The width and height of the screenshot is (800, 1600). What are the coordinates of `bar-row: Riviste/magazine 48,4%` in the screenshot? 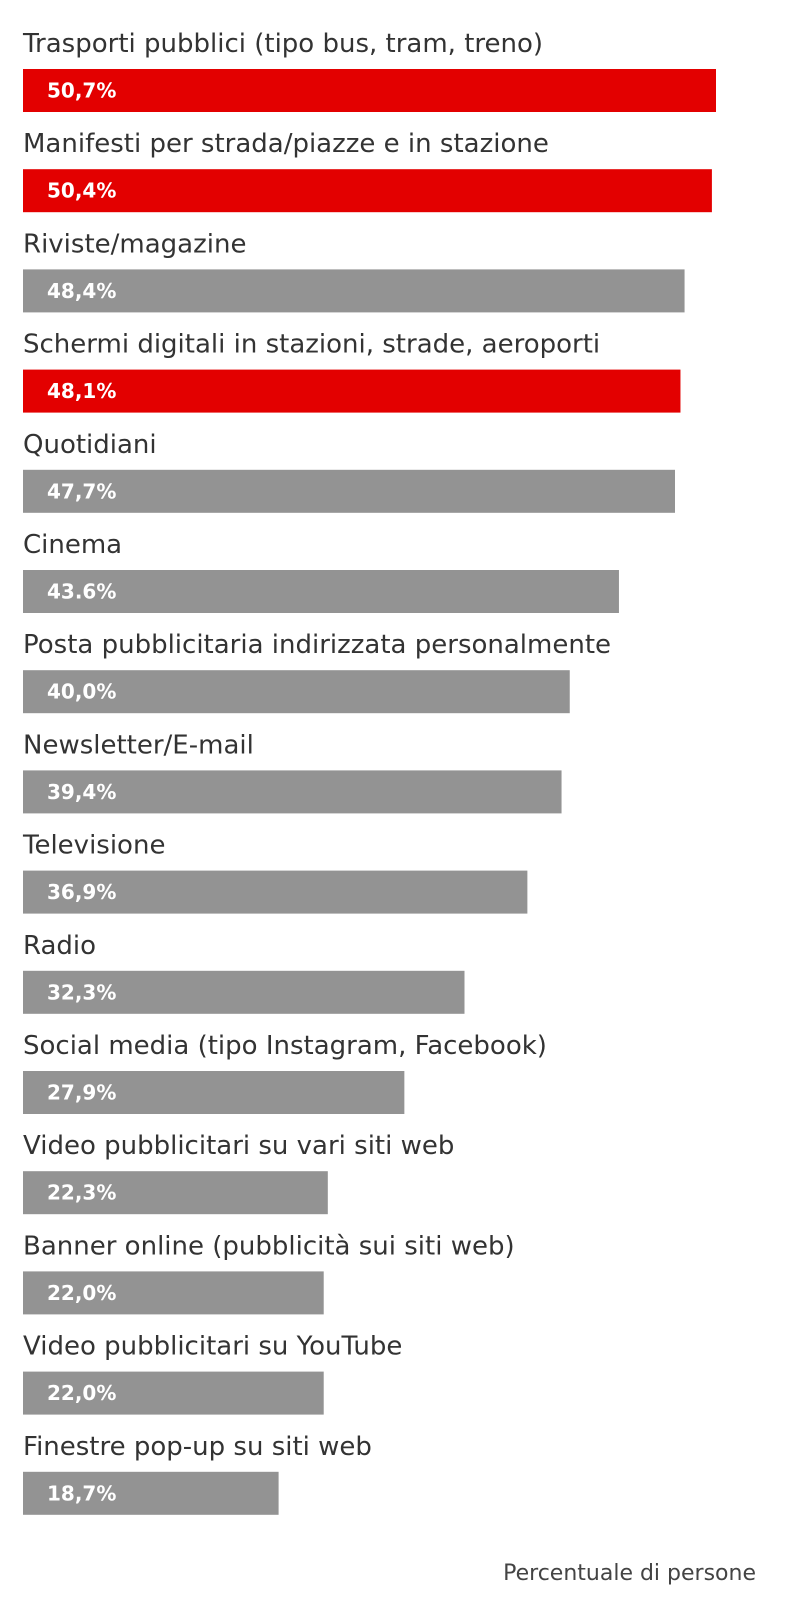 It's located at (354, 271).